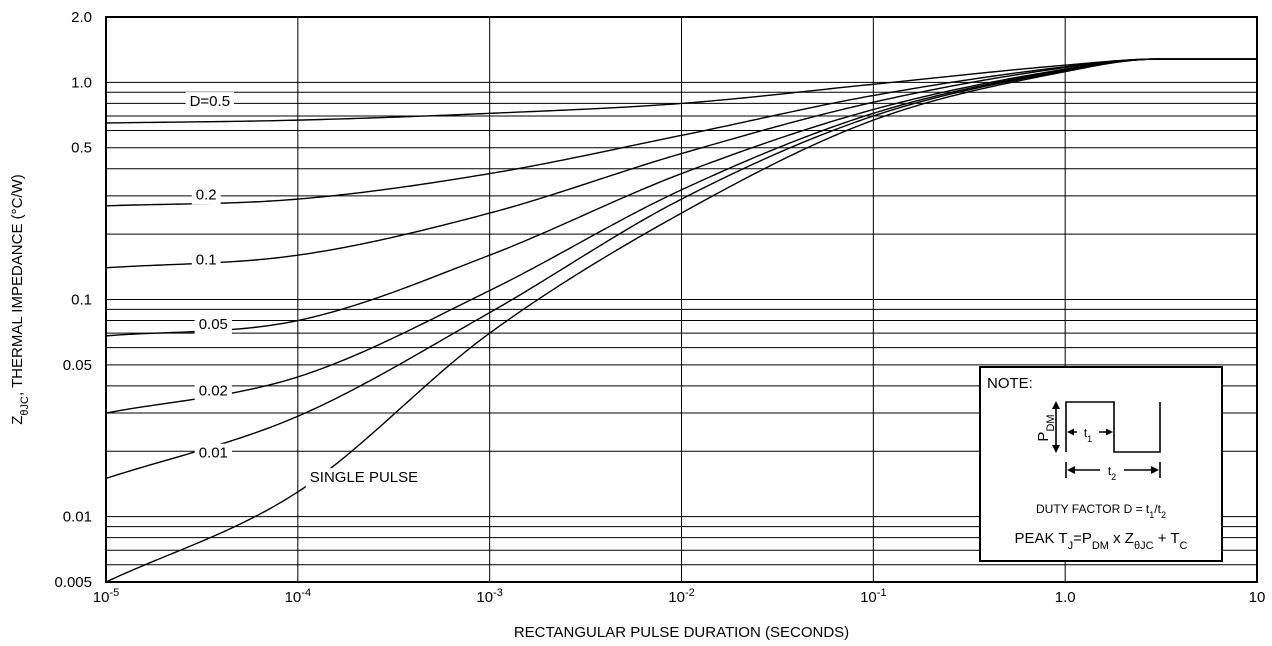 The image size is (1272, 646). I want to click on x-tick-label: 1.0, so click(1065, 597).